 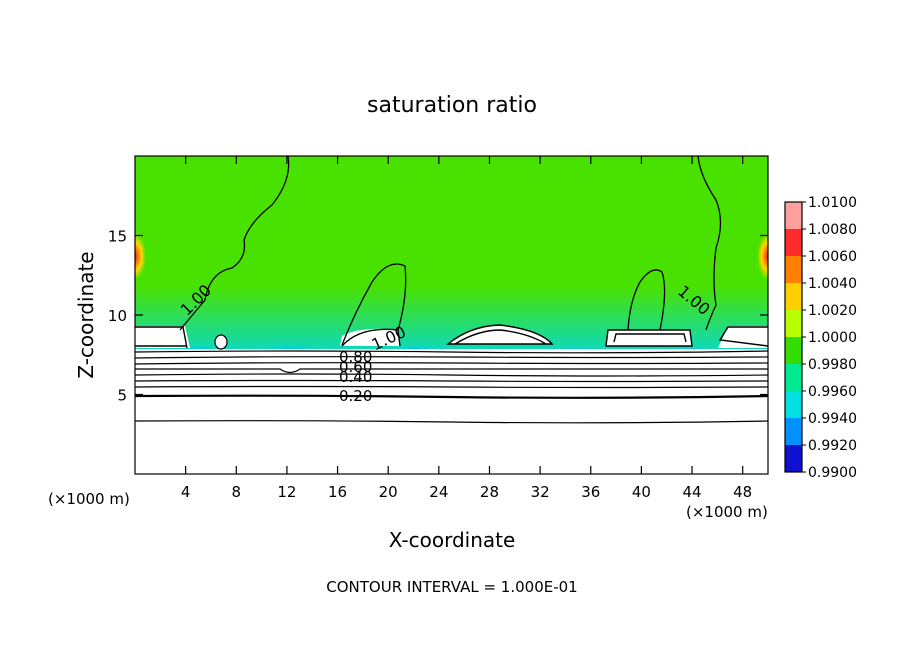 I want to click on colorbar-label: 0.9940, so click(x=832, y=419).